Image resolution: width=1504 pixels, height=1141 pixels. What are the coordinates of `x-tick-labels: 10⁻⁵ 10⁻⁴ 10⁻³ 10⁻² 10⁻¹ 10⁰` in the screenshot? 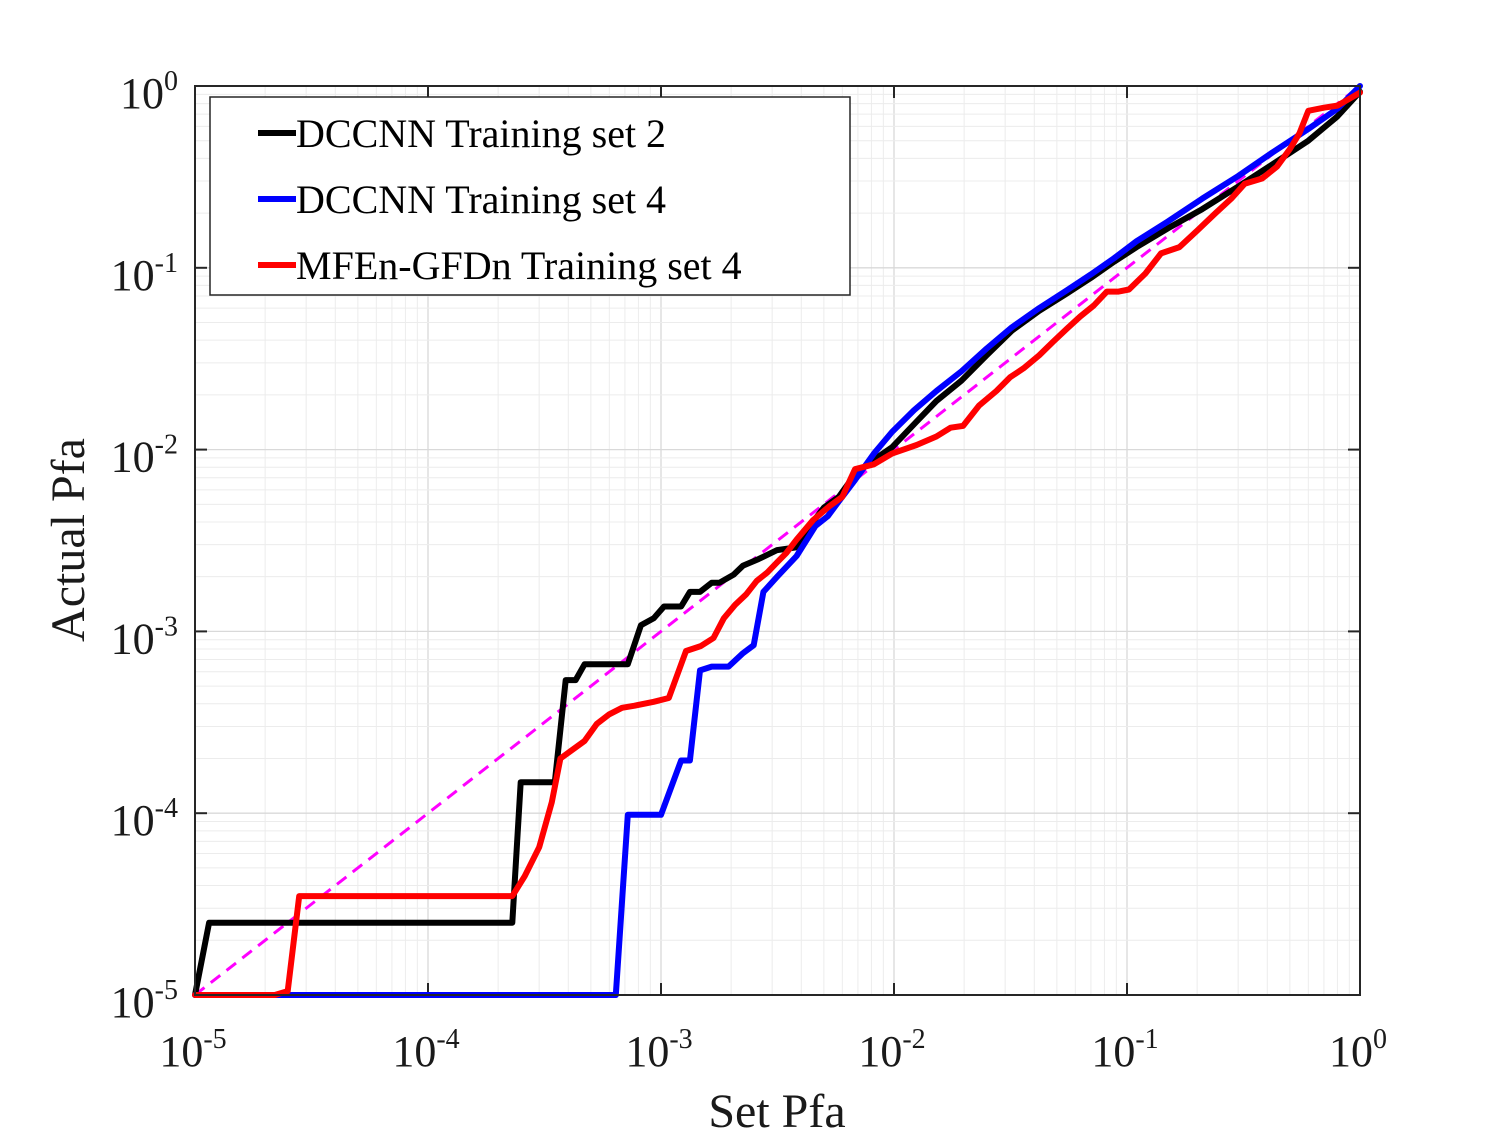 It's located at (773, 1050).